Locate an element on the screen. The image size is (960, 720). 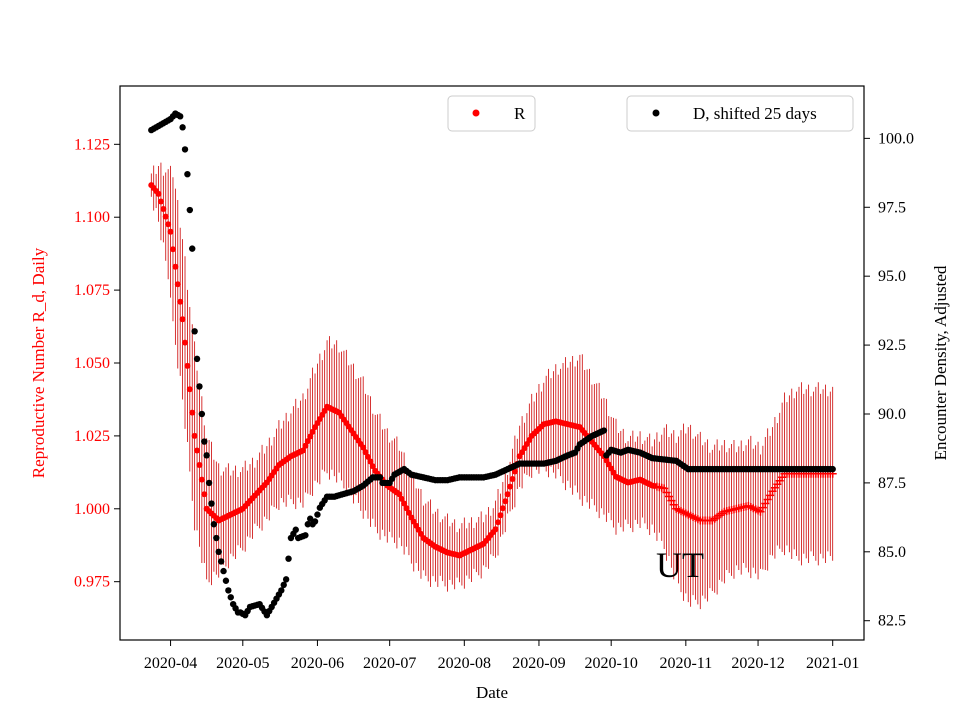
left-axis-label: Reproductive Number R_d, Daily is located at coordinates (38, 362).